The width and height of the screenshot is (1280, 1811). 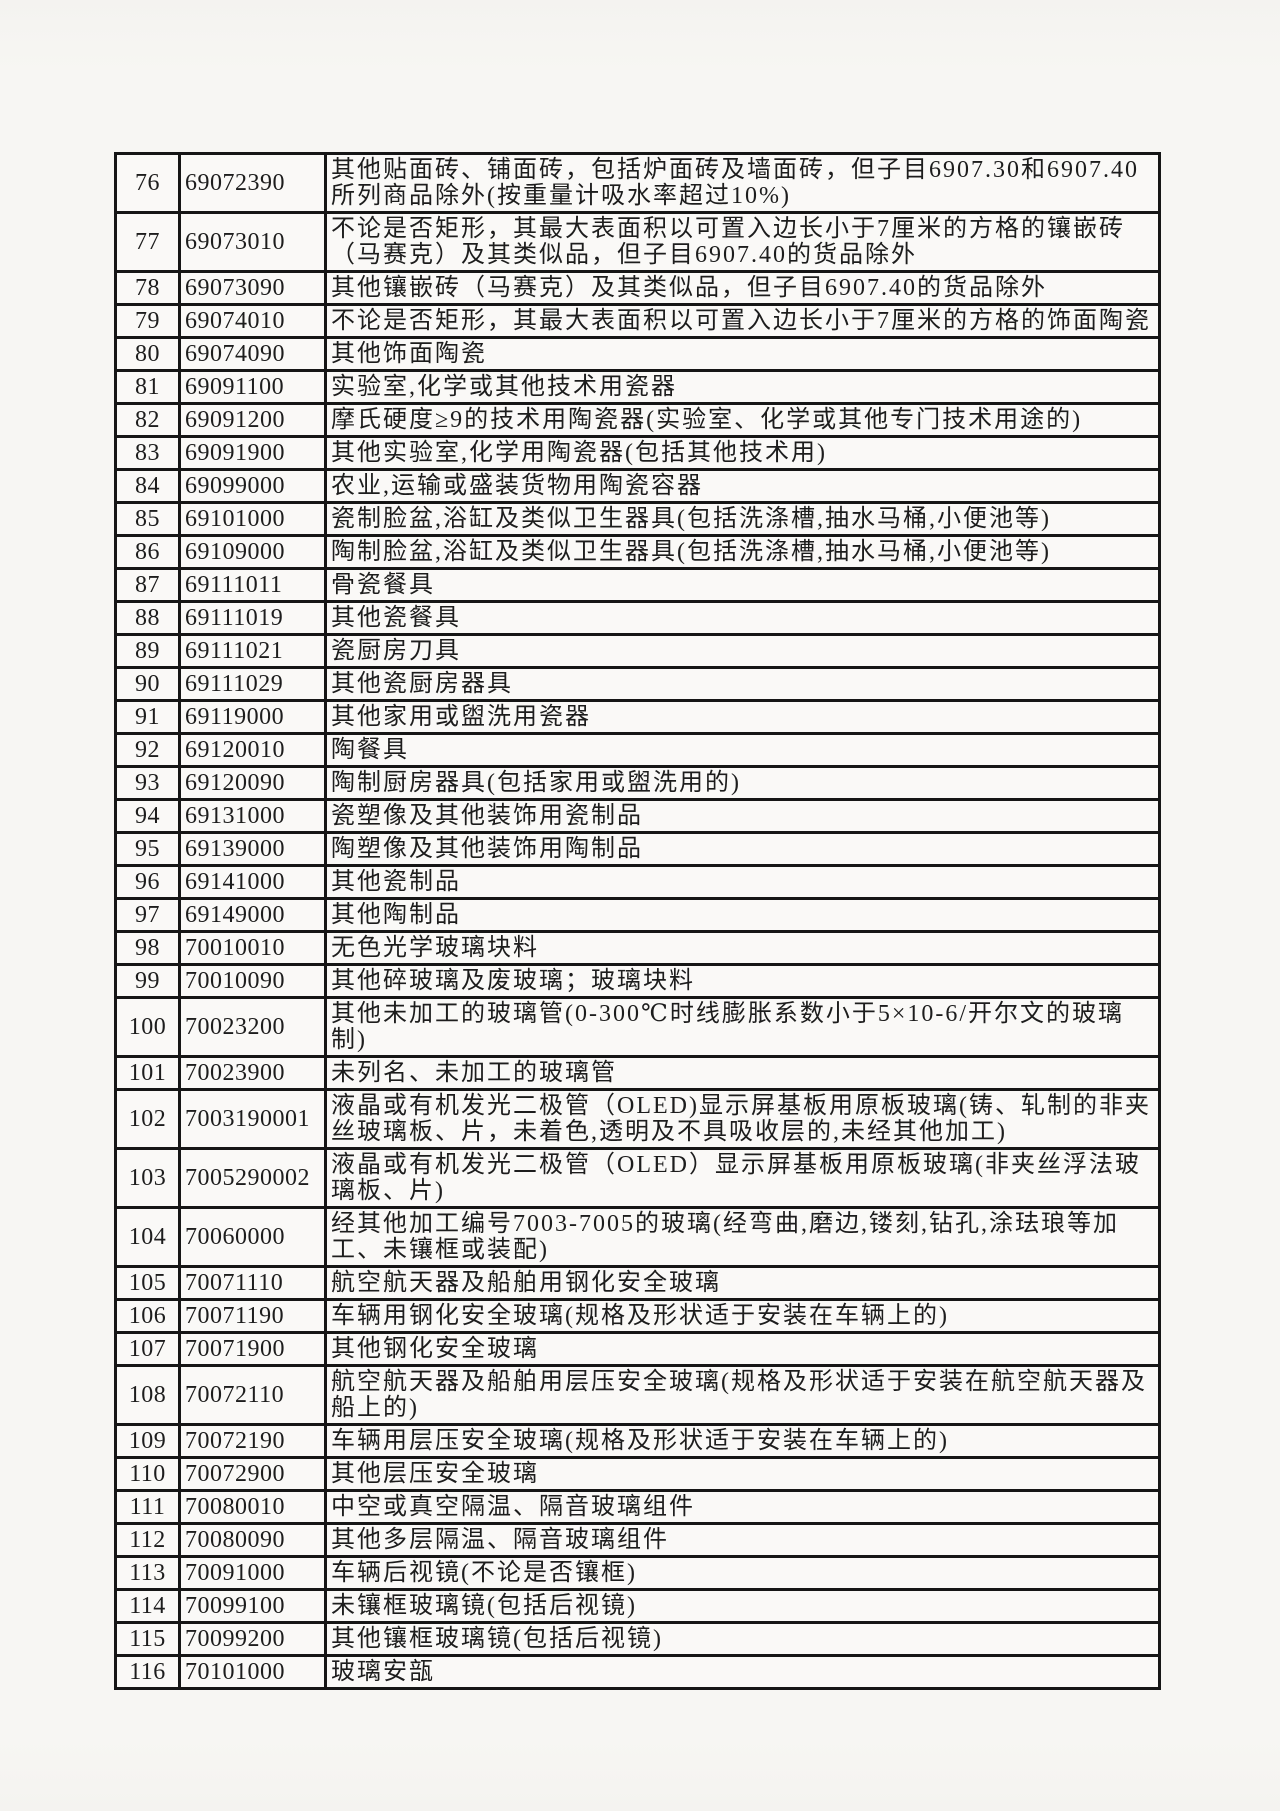 What do you see at coordinates (252, 552) in the screenshot?
I see `hs-code-cell: 69109000` at bounding box center [252, 552].